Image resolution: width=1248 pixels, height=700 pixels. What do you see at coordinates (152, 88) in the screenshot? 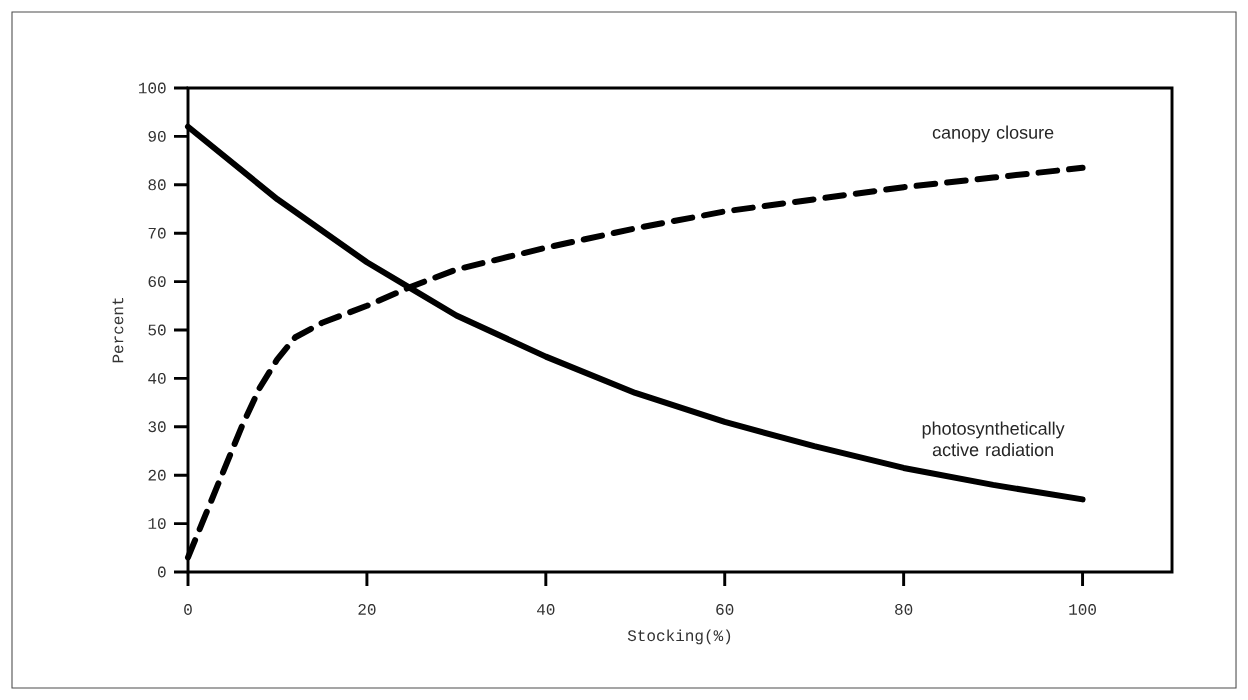
I see `y-tick-label: 100` at bounding box center [152, 88].